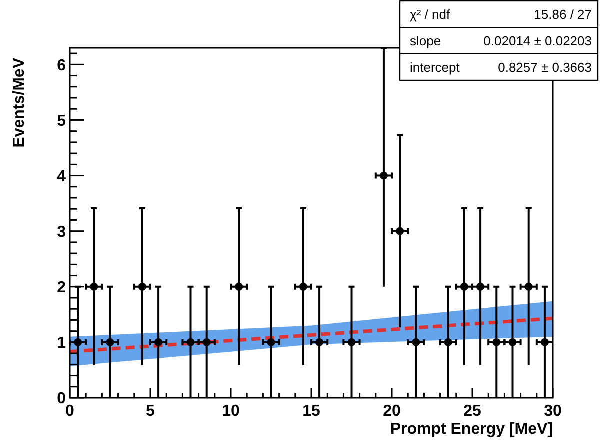 This screenshot has width=600, height=445. I want to click on y-tick-label: 1, so click(61, 343).